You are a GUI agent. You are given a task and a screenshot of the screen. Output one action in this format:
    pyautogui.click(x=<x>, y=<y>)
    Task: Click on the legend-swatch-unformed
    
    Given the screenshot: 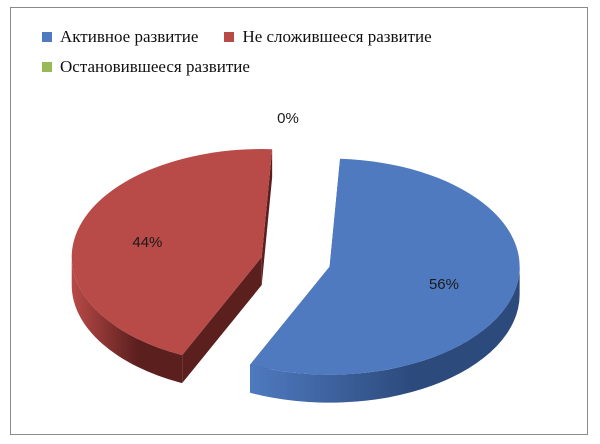 What is the action you would take?
    pyautogui.click(x=229, y=37)
    